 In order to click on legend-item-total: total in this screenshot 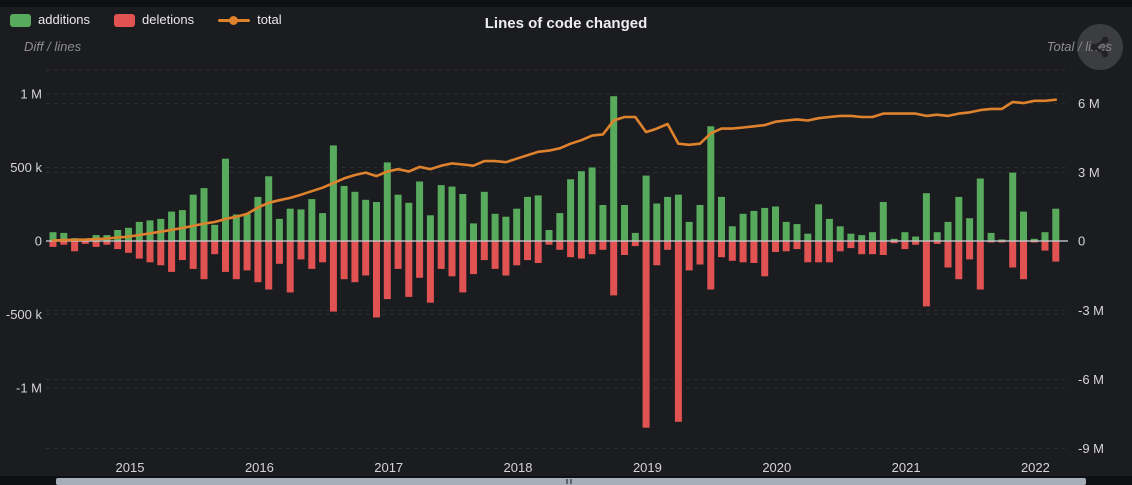, I will do `click(250, 20)`.